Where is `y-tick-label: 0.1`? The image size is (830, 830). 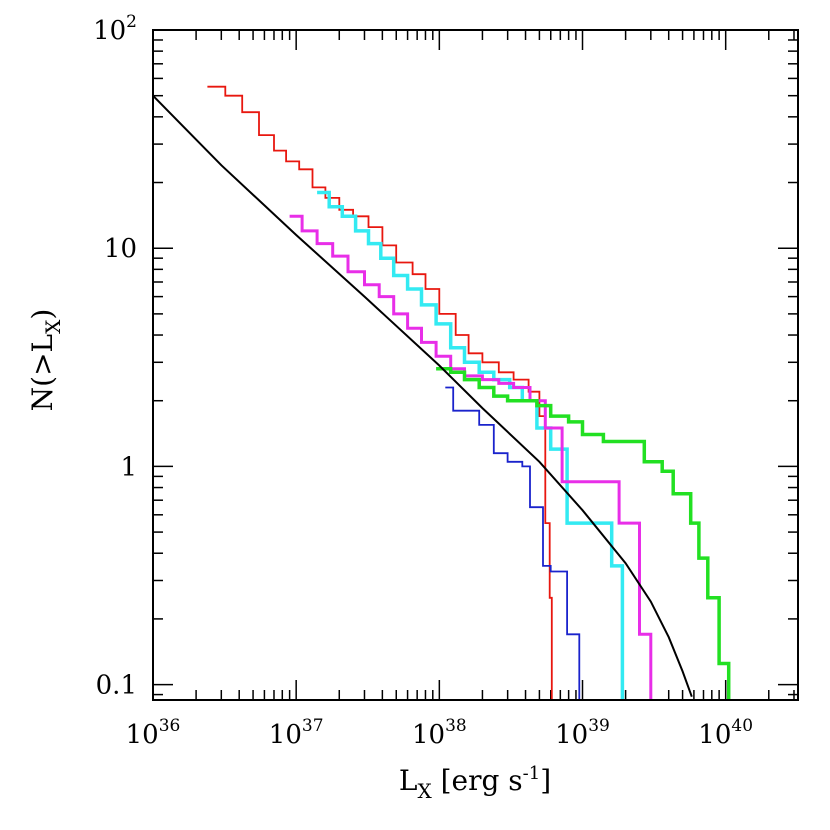 y-tick-label: 0.1 is located at coordinates (116, 686).